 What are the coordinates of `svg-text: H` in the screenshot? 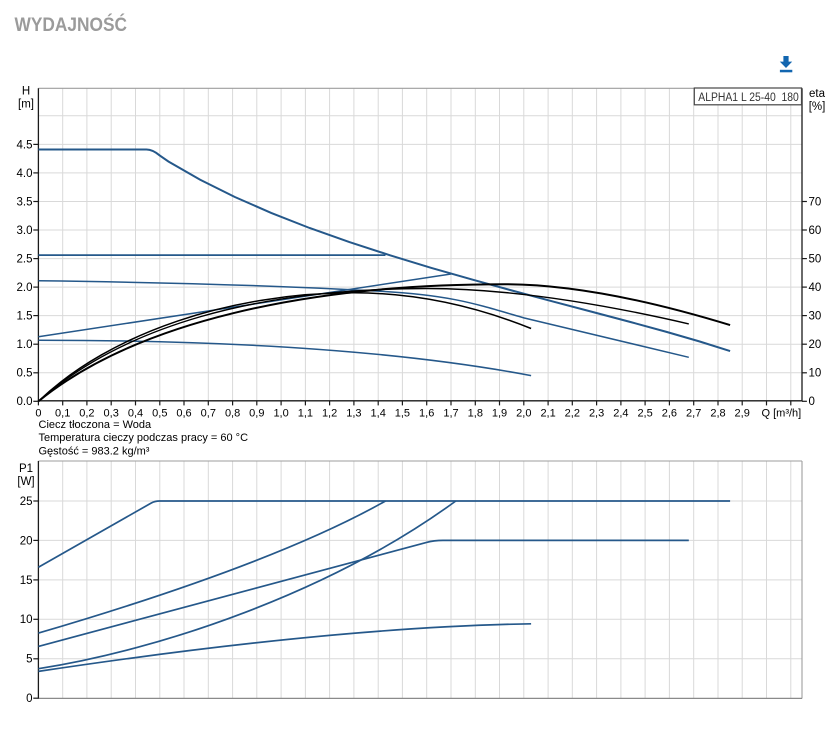 It's located at (26, 92).